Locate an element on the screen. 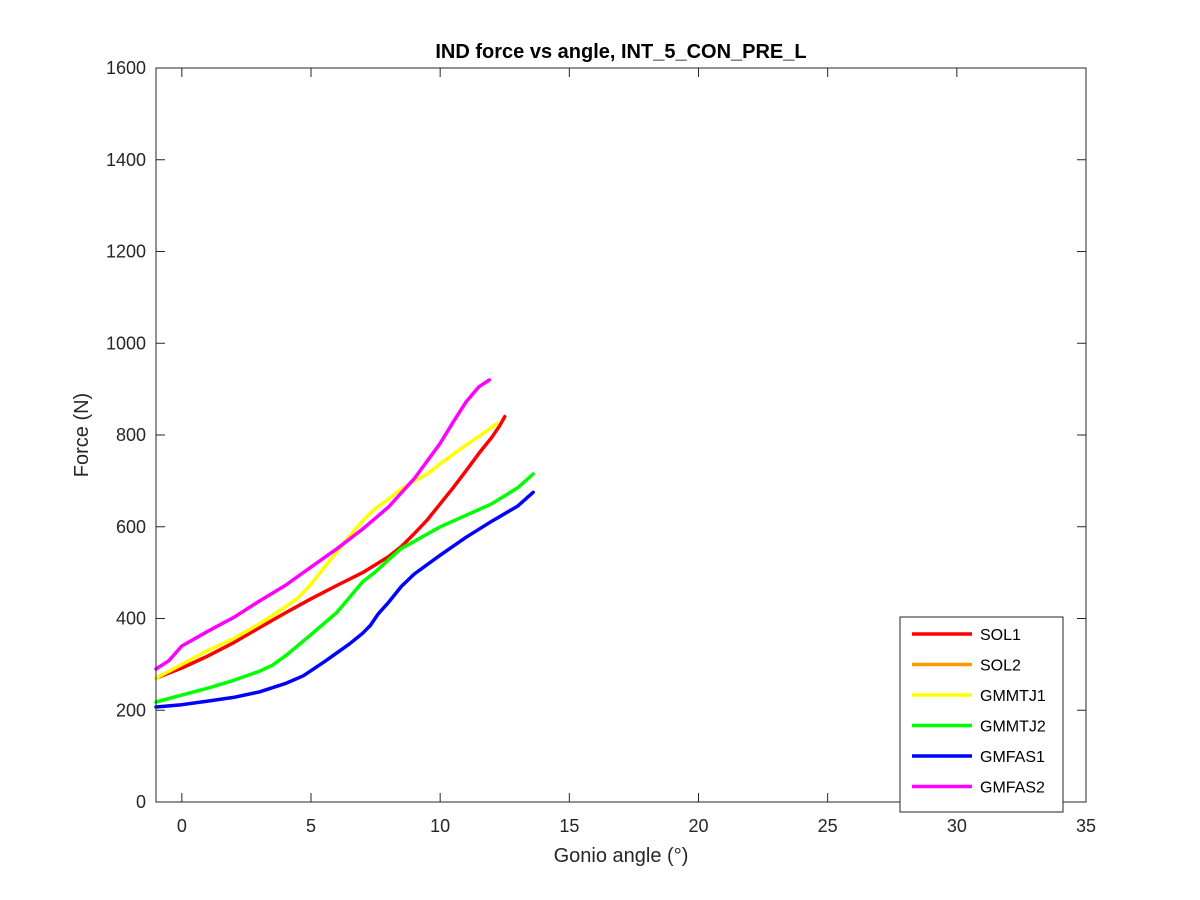  series-line-gmmtj2 is located at coordinates (344, 588).